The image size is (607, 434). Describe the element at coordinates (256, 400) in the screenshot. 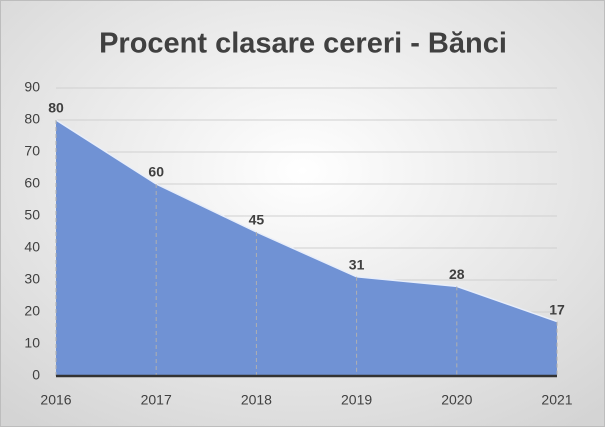

I see `x-tick-label: 2018` at that location.